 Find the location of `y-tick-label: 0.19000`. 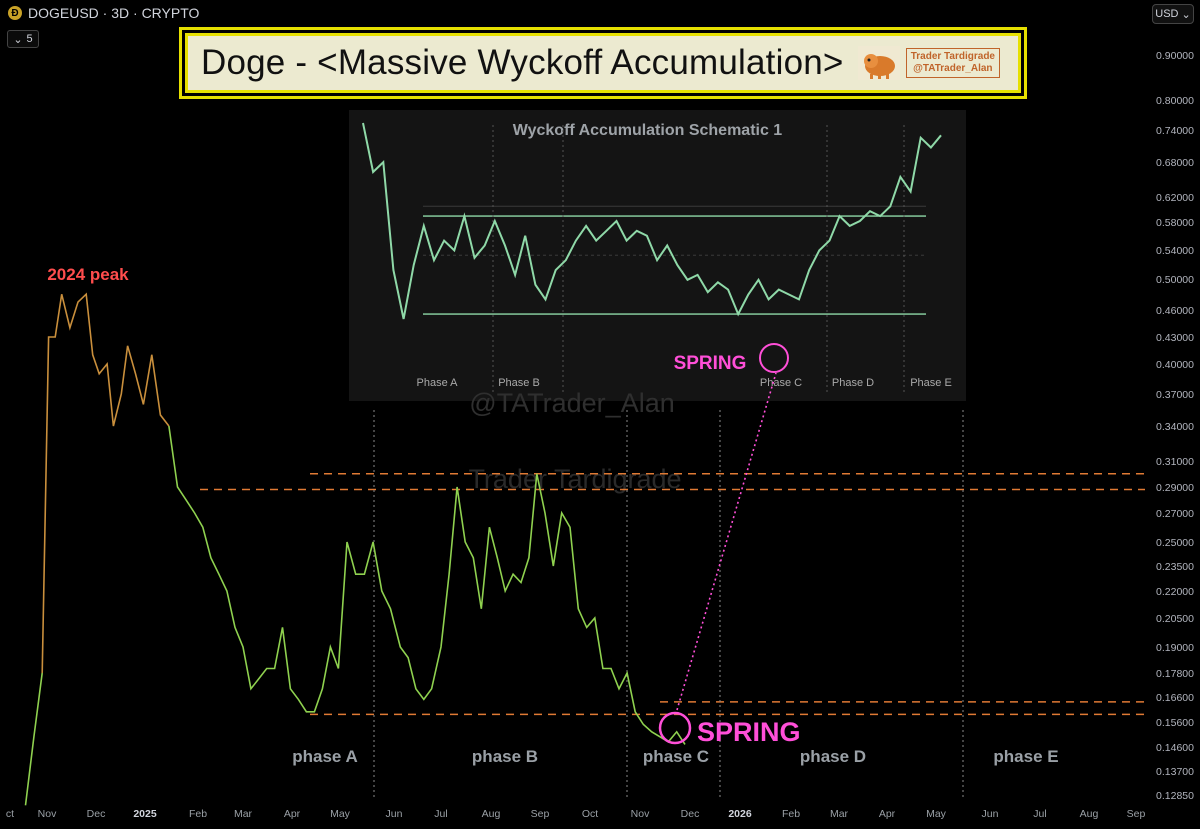

y-tick-label: 0.19000 is located at coordinates (1175, 648).